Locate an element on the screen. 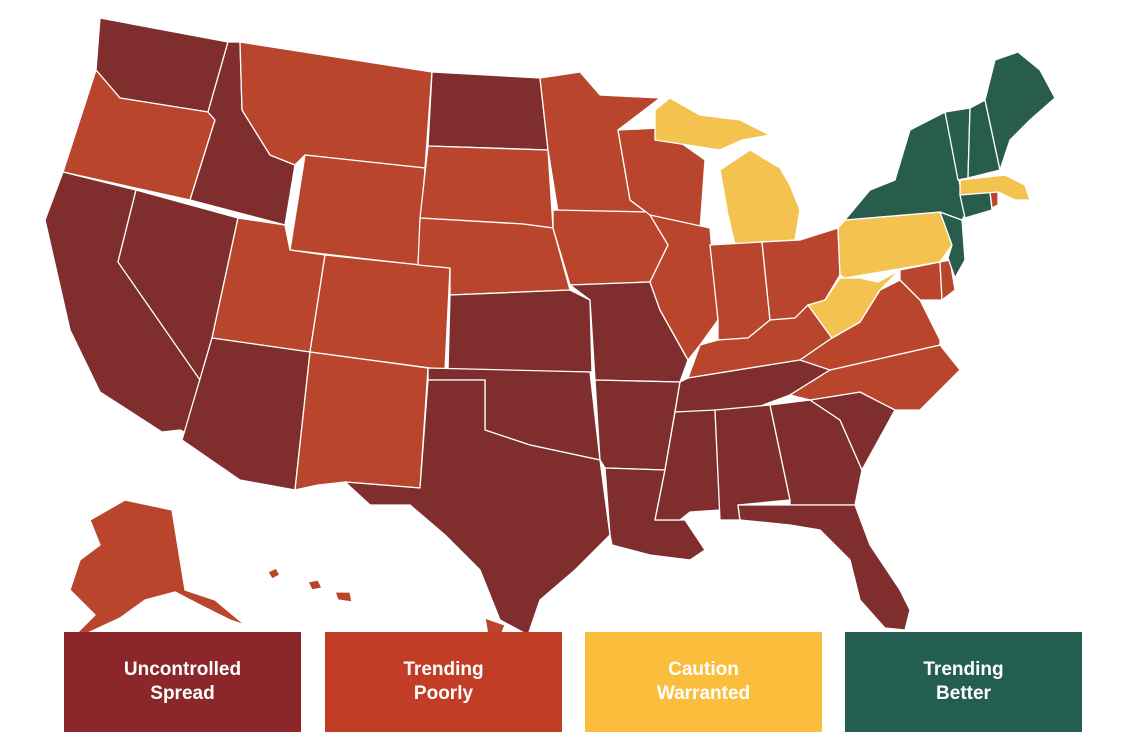  state-ND is located at coordinates (488, 111).